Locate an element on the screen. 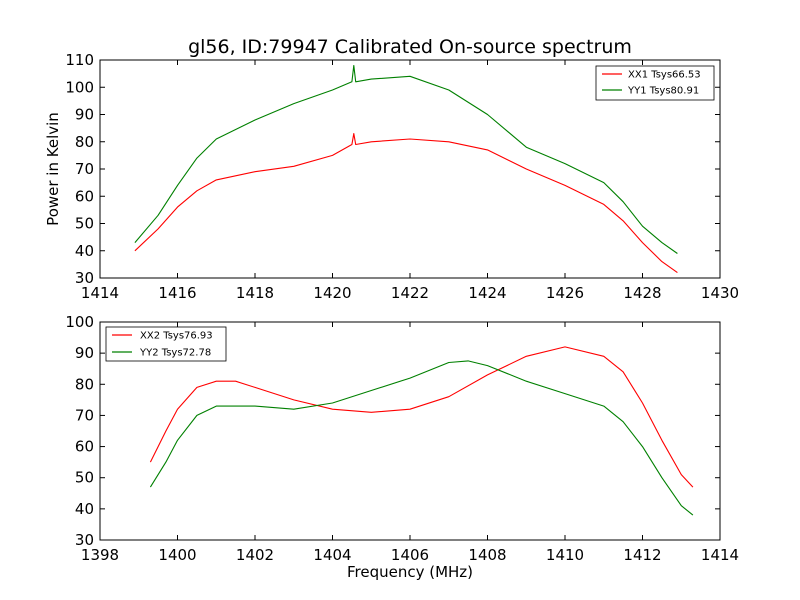 The width and height of the screenshot is (800, 600). x-tick-label: 1402 is located at coordinates (255, 555).